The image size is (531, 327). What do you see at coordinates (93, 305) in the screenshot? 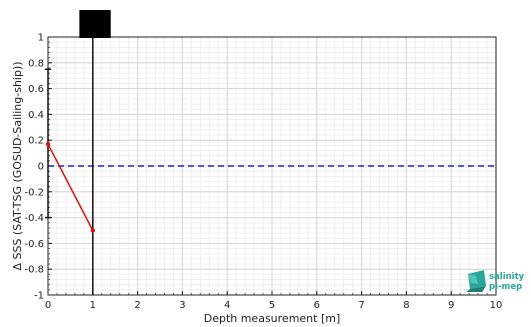
I see `x-tick-label: 1` at bounding box center [93, 305].